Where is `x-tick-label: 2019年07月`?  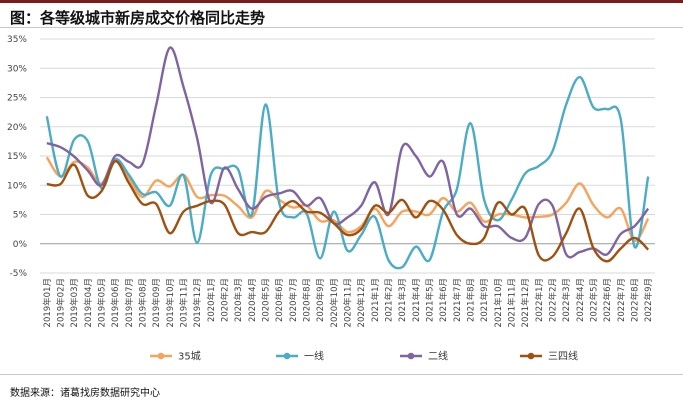 x-tick-label: 2019年07月 is located at coordinates (129, 302).